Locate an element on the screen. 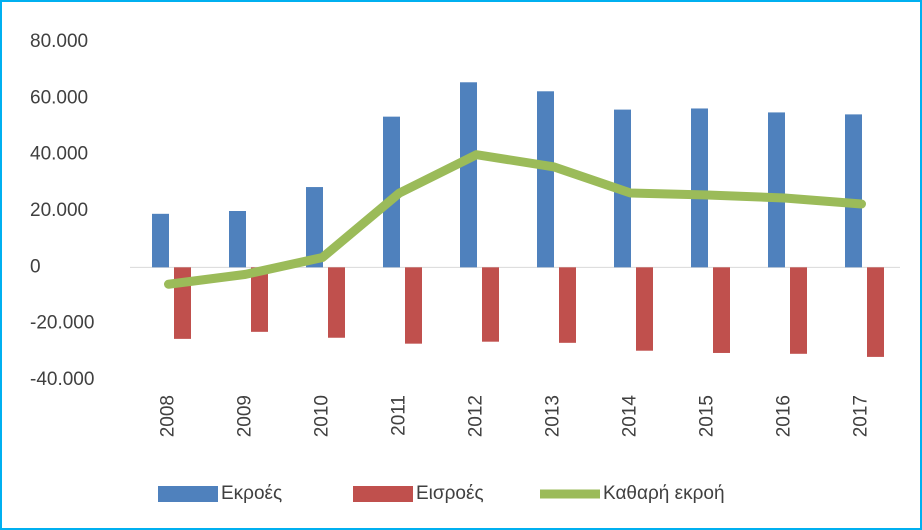 This screenshot has width=922, height=530. x-tick-label: 2012 is located at coordinates (476, 416).